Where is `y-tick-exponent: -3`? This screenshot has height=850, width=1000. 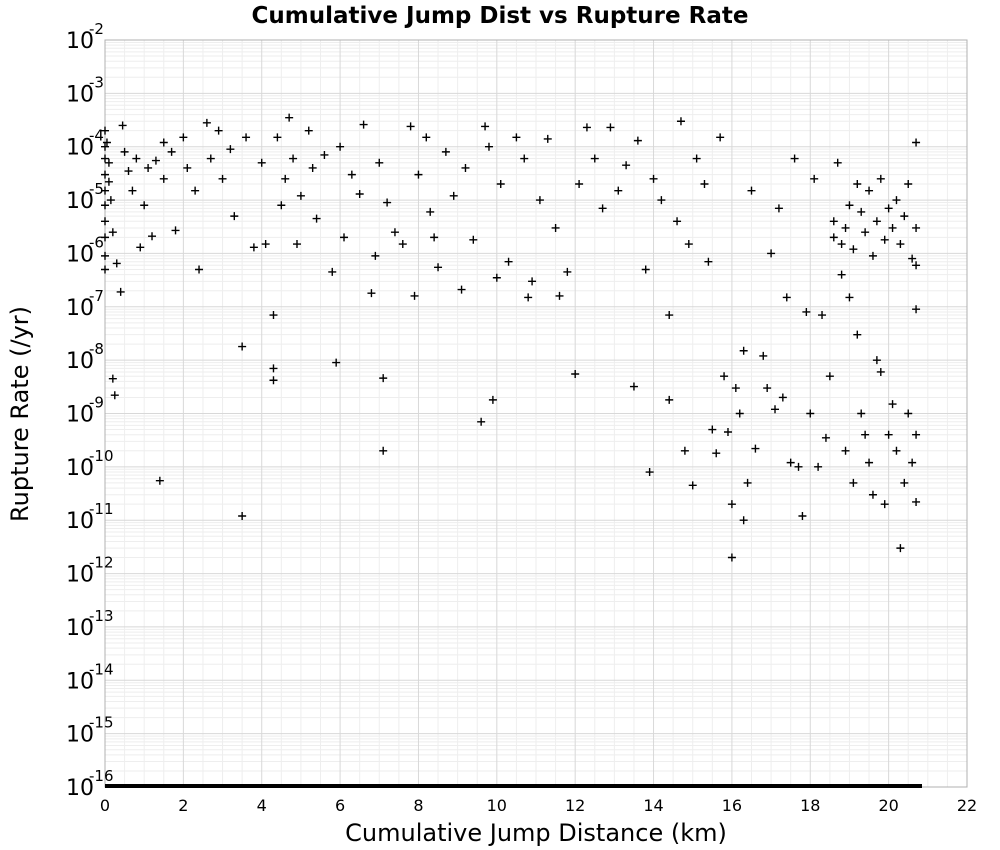 y-tick-exponent: -3 is located at coordinates (96, 82).